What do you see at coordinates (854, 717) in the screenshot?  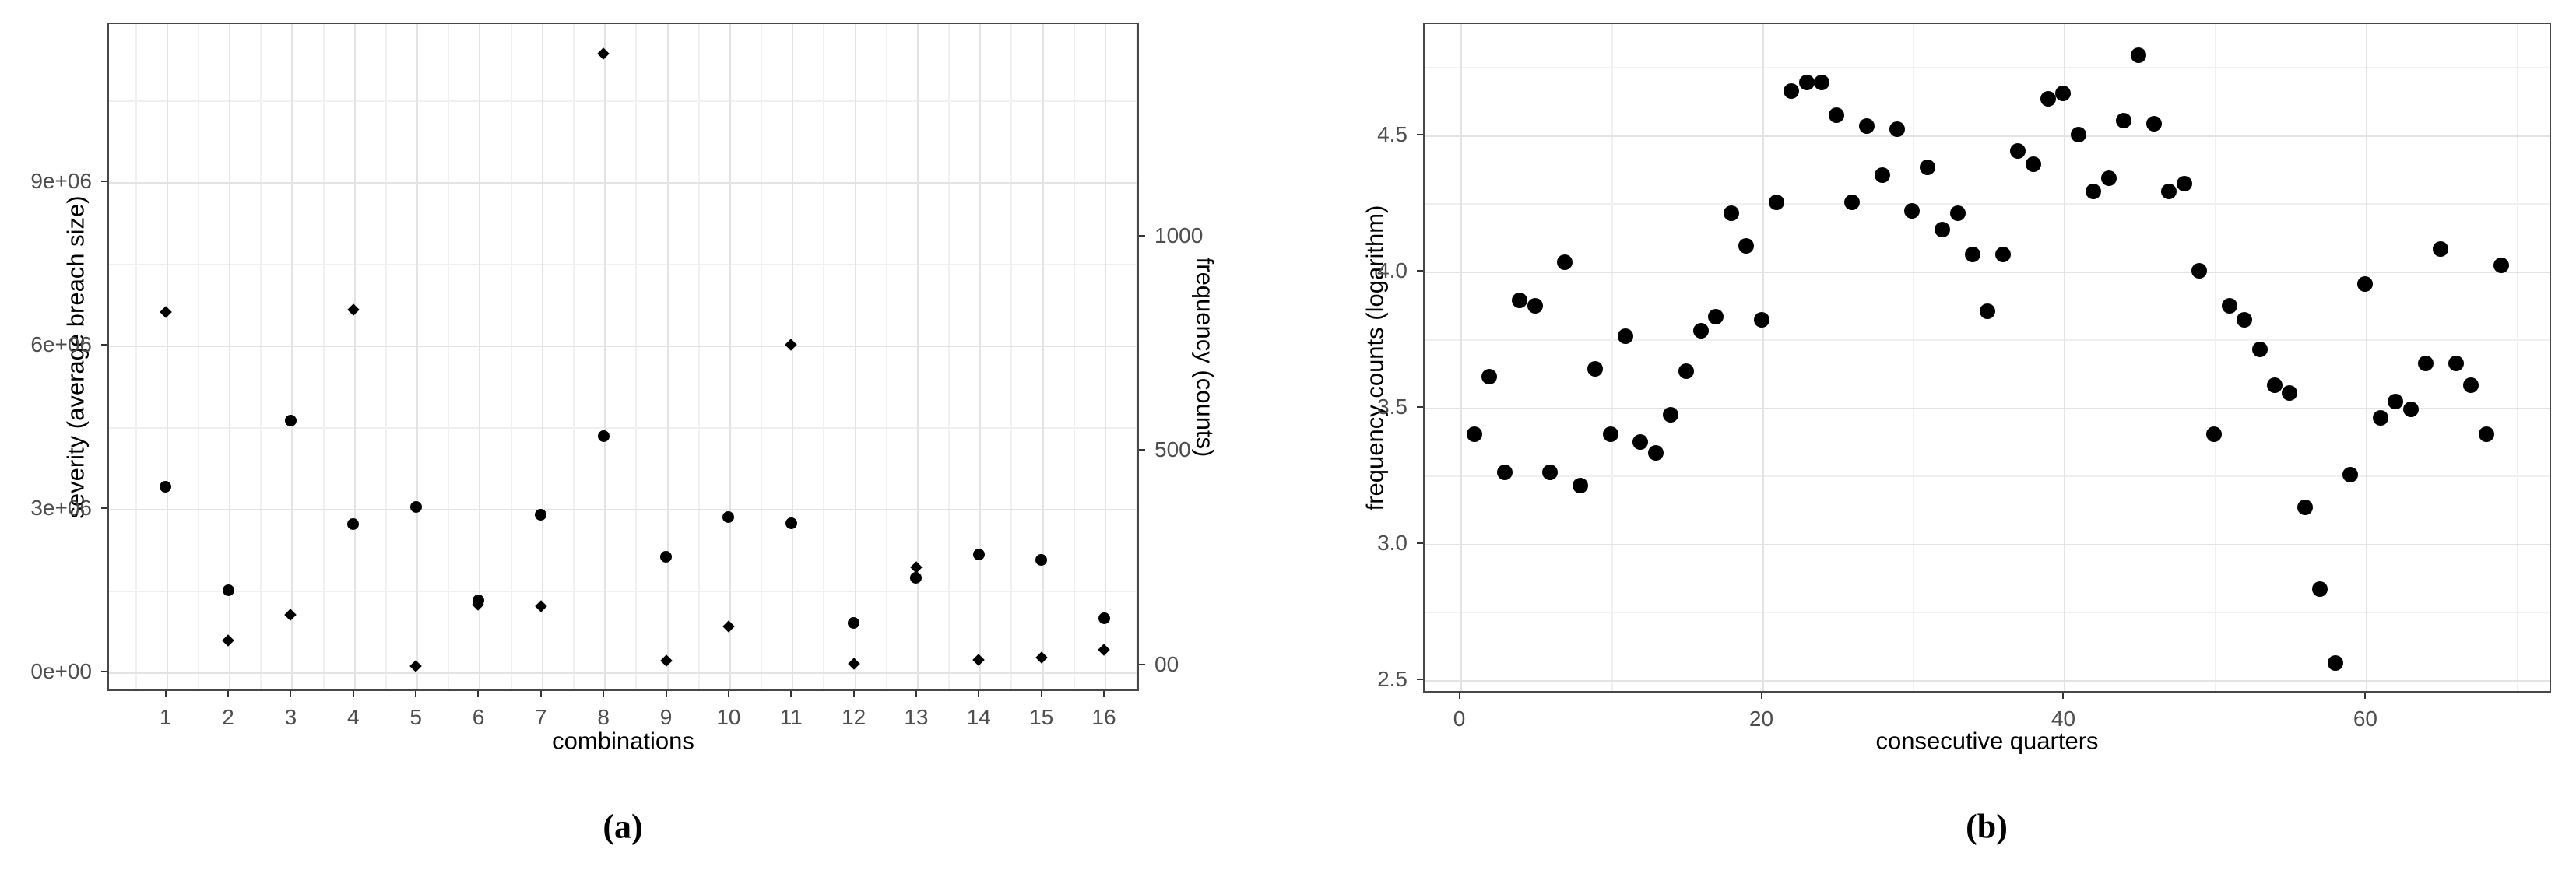 I see `x-axis-tick-label: 12` at bounding box center [854, 717].